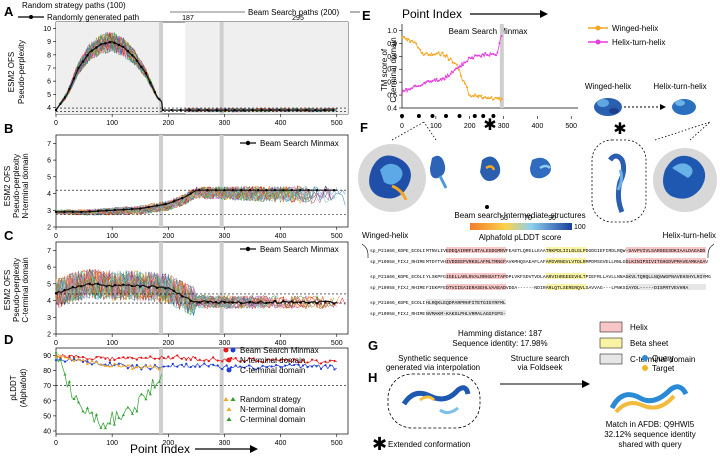 This screenshot has width=720, height=457. Describe the element at coordinates (580, 227) in the screenshot. I see `colorbar-tick-100: 100` at that location.